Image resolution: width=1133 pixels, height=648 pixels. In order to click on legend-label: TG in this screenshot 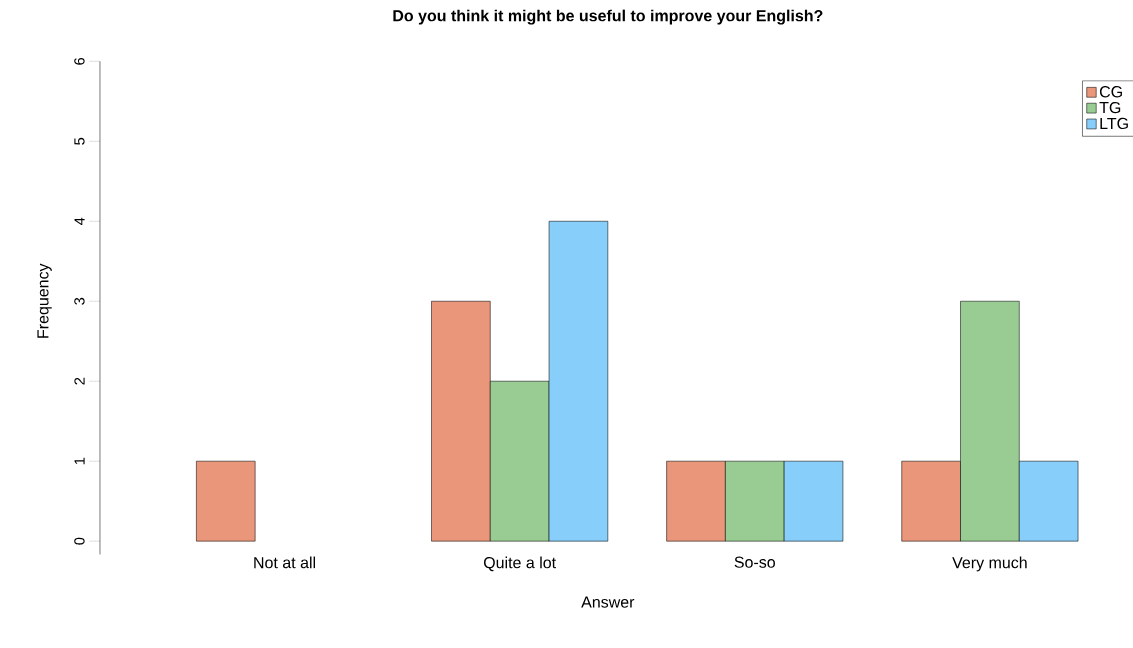, I will do `click(1110, 108)`.